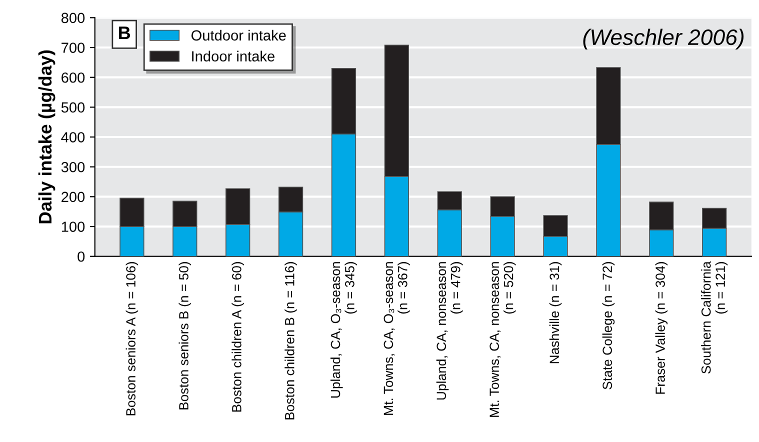 Image resolution: width=759 pixels, height=442 pixels. What do you see at coordinates (73, 107) in the screenshot?
I see `y-tick-label: 500` at bounding box center [73, 107].